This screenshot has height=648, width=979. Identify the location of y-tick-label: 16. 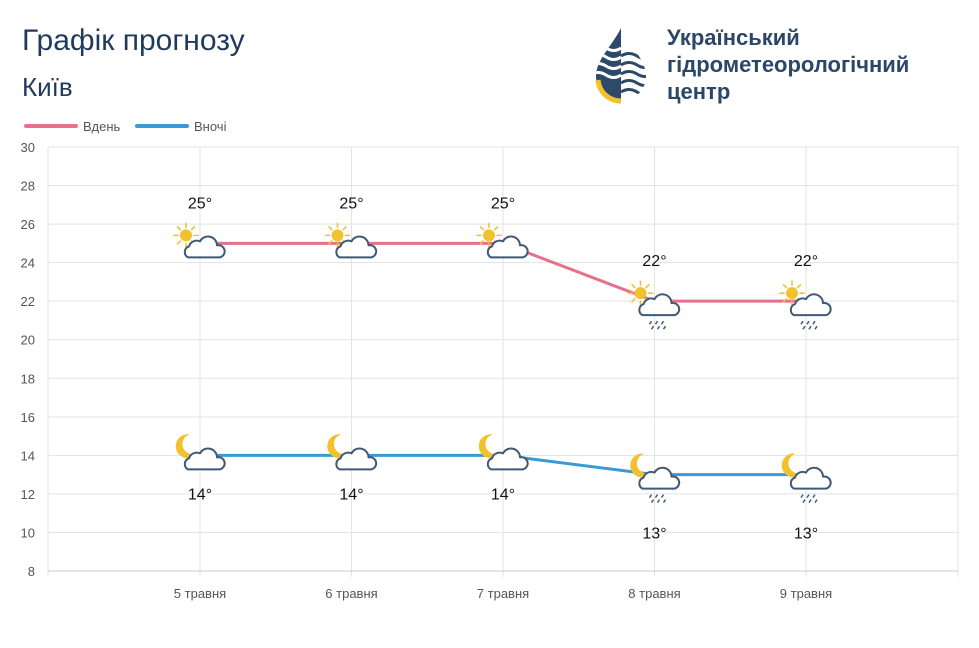
(28, 417).